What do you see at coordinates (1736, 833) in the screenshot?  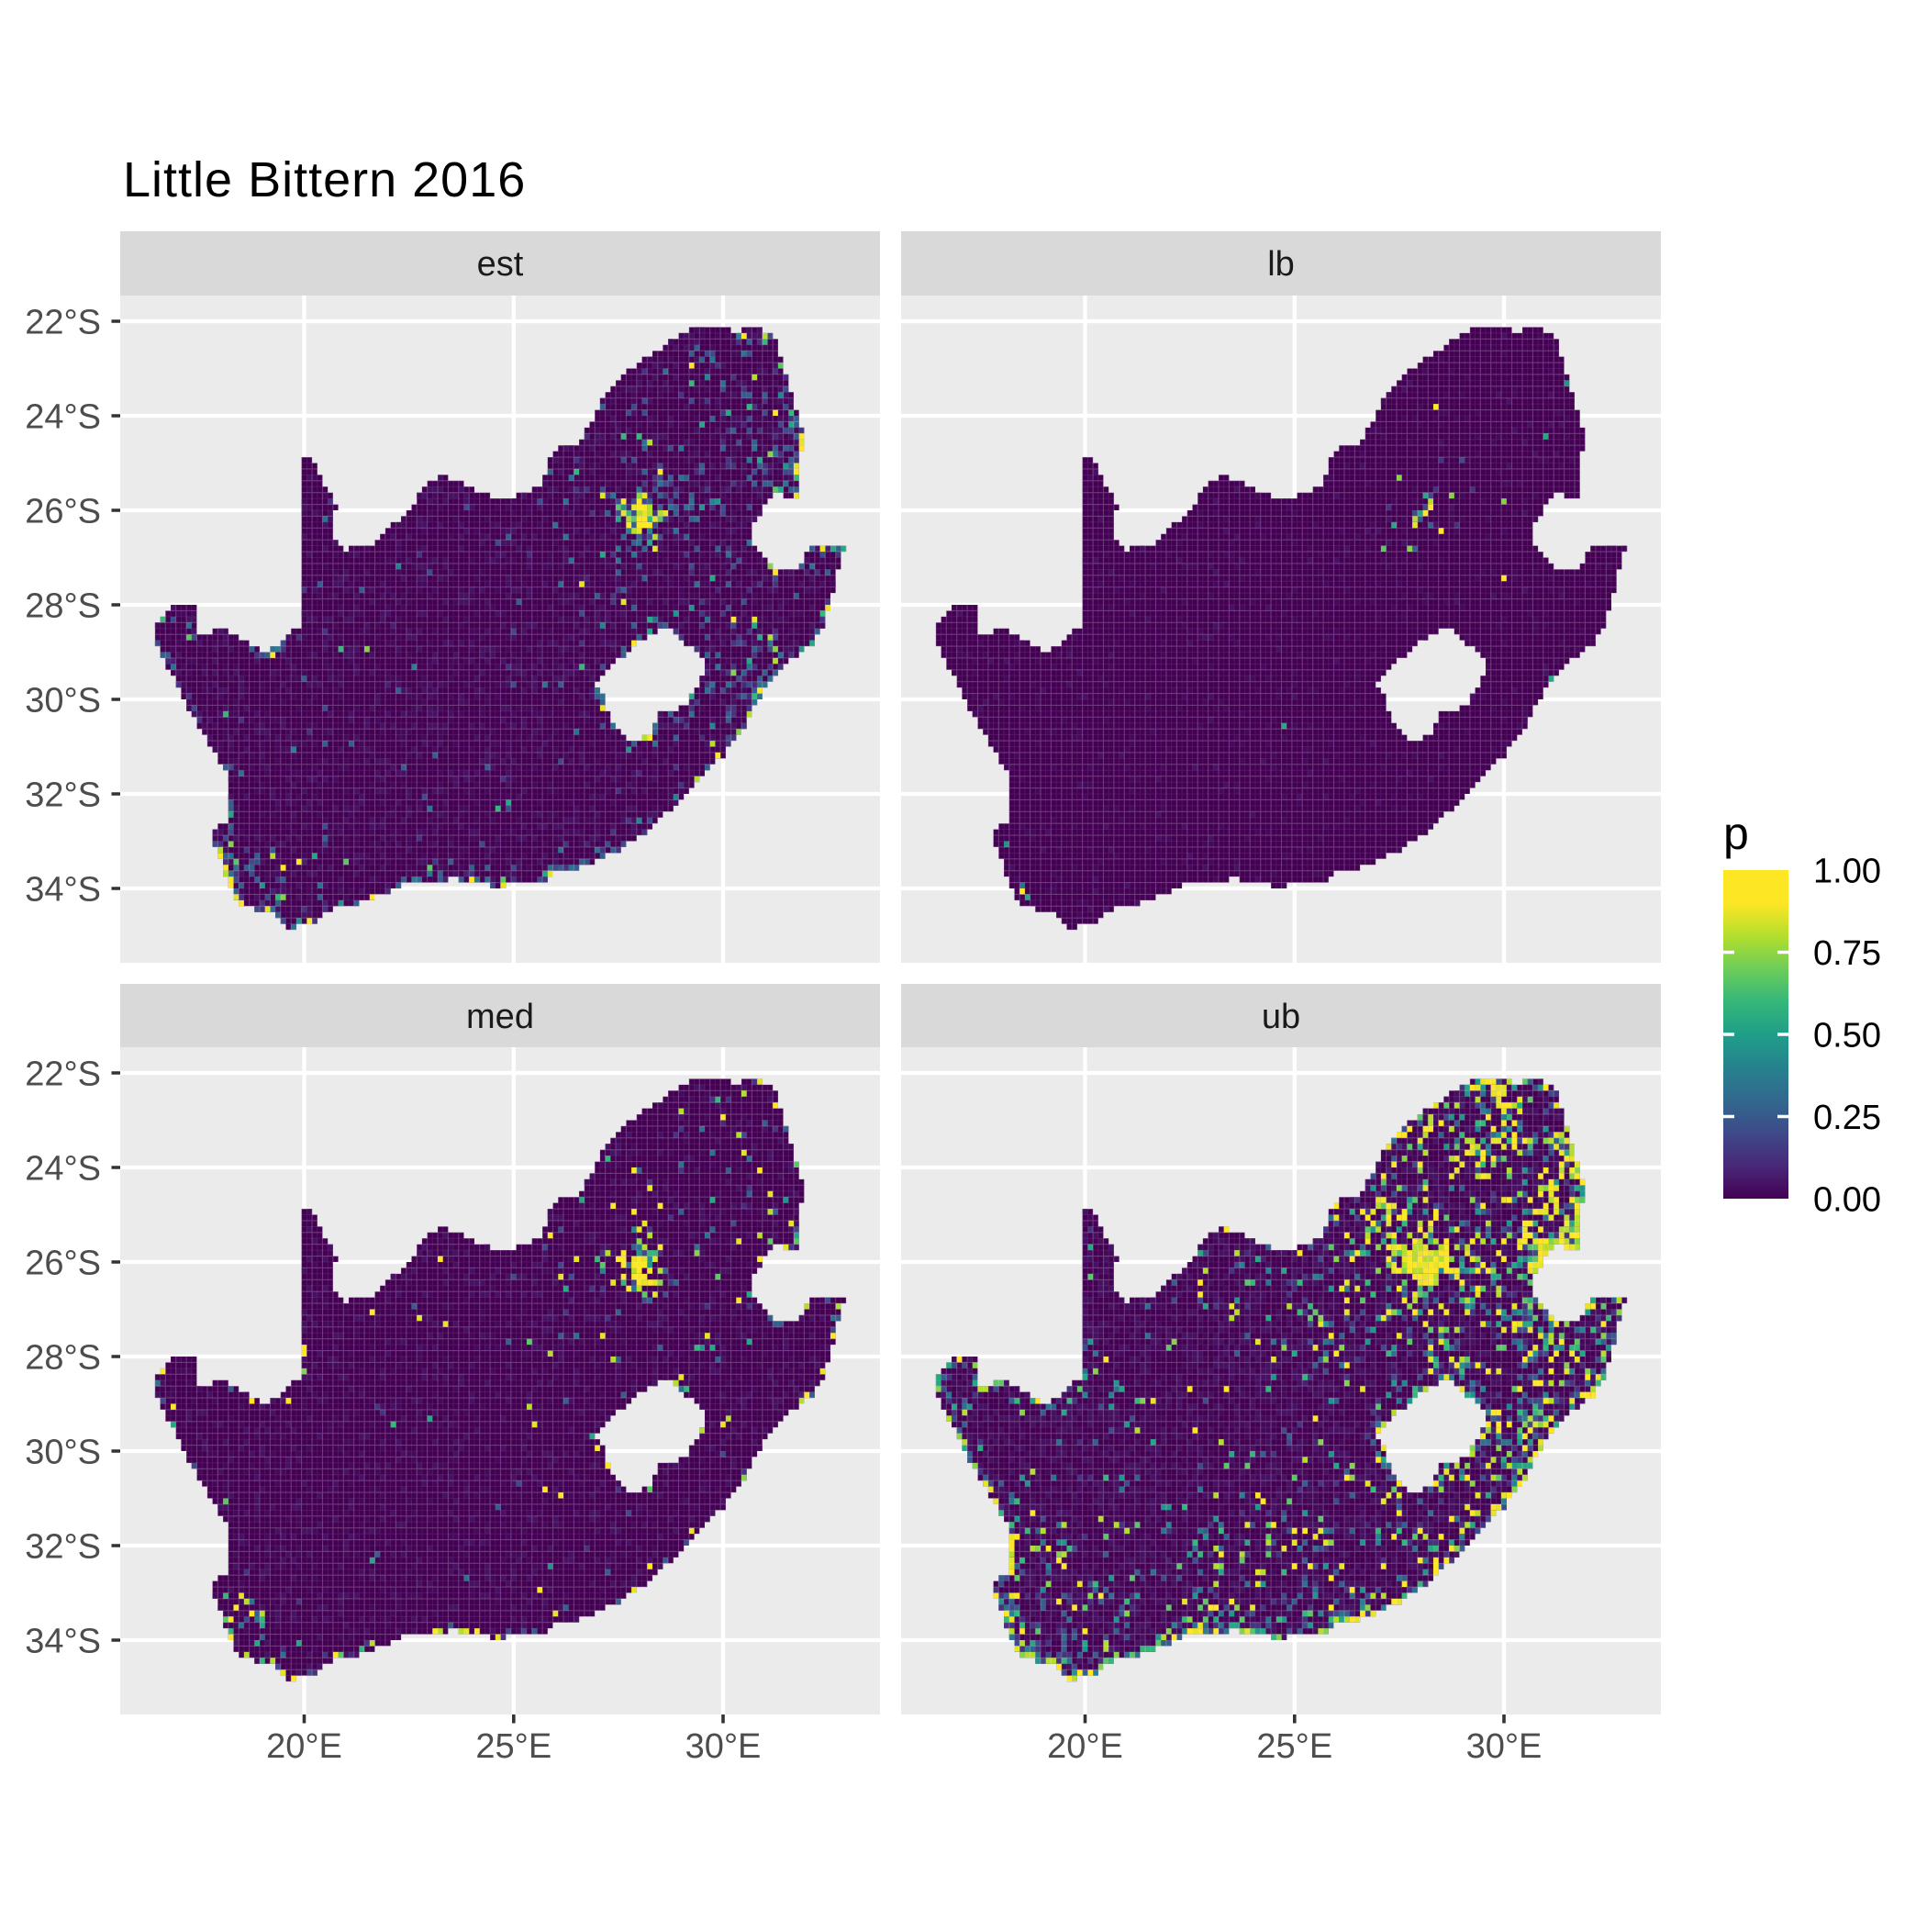 I see `svg-text: p` at bounding box center [1736, 833].